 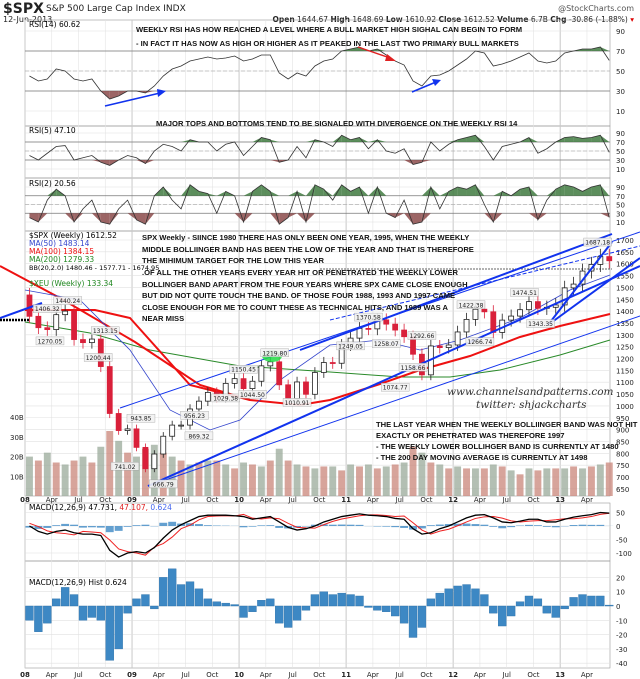 I want to click on price-label: 1044.50, so click(x=252, y=395).